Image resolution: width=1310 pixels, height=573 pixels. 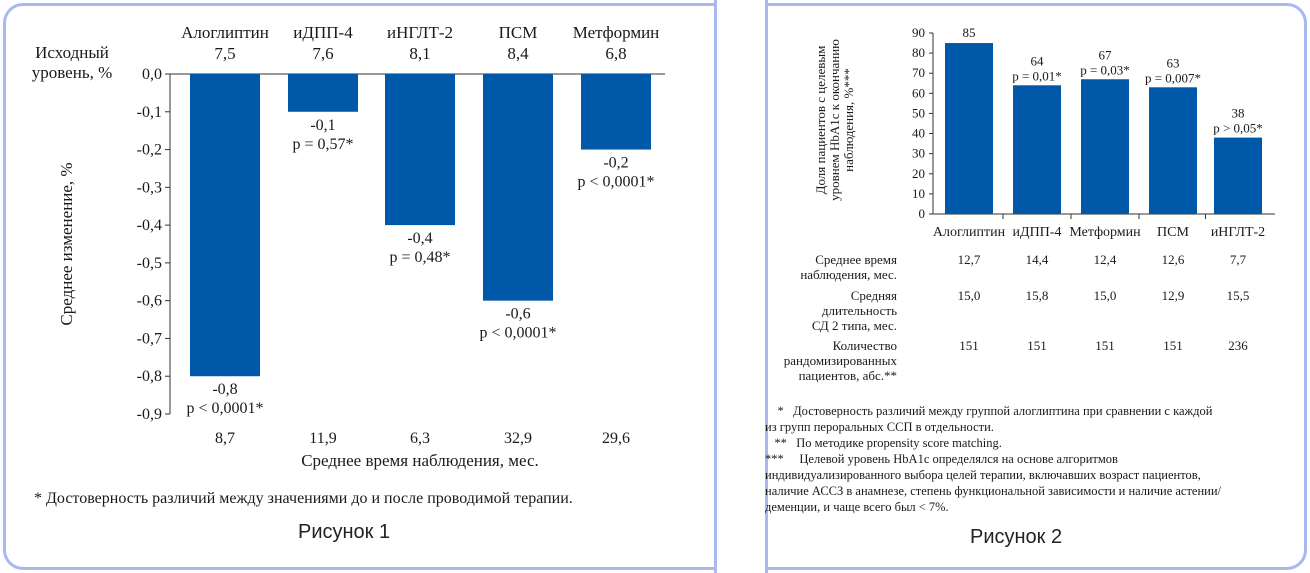 What do you see at coordinates (1038, 60) in the screenshot?
I see `bar-value-label: 64` at bounding box center [1038, 60].